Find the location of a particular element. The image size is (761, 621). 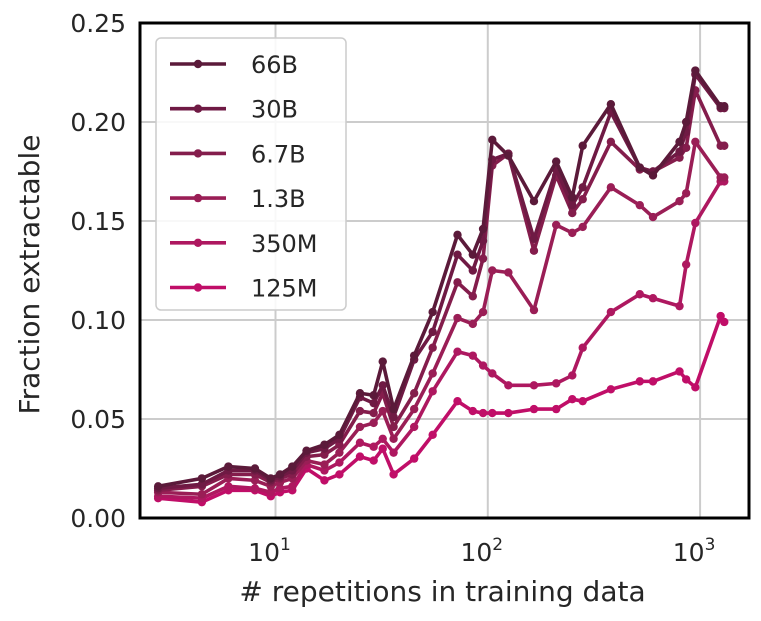

legend-item-350M: 350M is located at coordinates (244, 244).